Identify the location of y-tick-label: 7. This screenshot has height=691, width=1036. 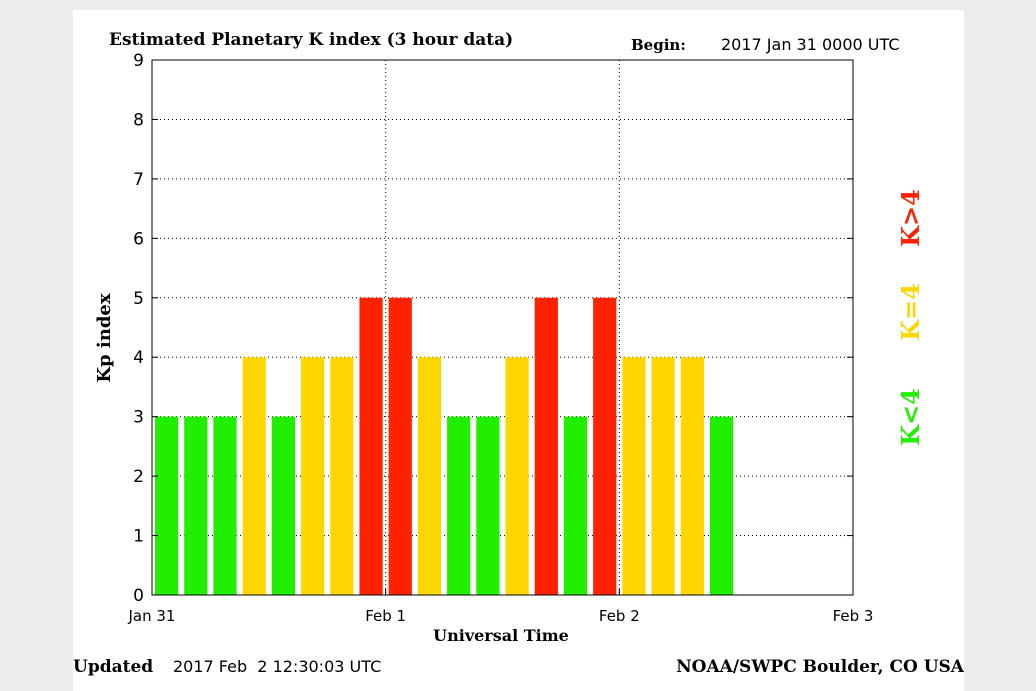
(138, 180).